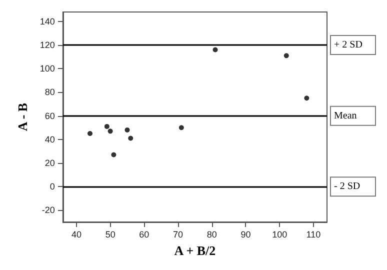 Image resolution: width=387 pixels, height=270 pixels. I want to click on x-tick-label: 110, so click(313, 235).